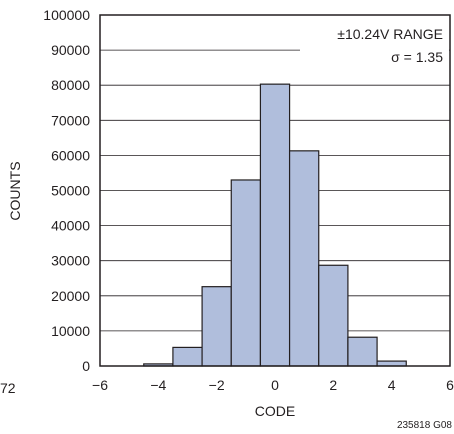 The width and height of the screenshot is (454, 434). What do you see at coordinates (66, 15) in the screenshot?
I see `y-tick-label: 100000` at bounding box center [66, 15].